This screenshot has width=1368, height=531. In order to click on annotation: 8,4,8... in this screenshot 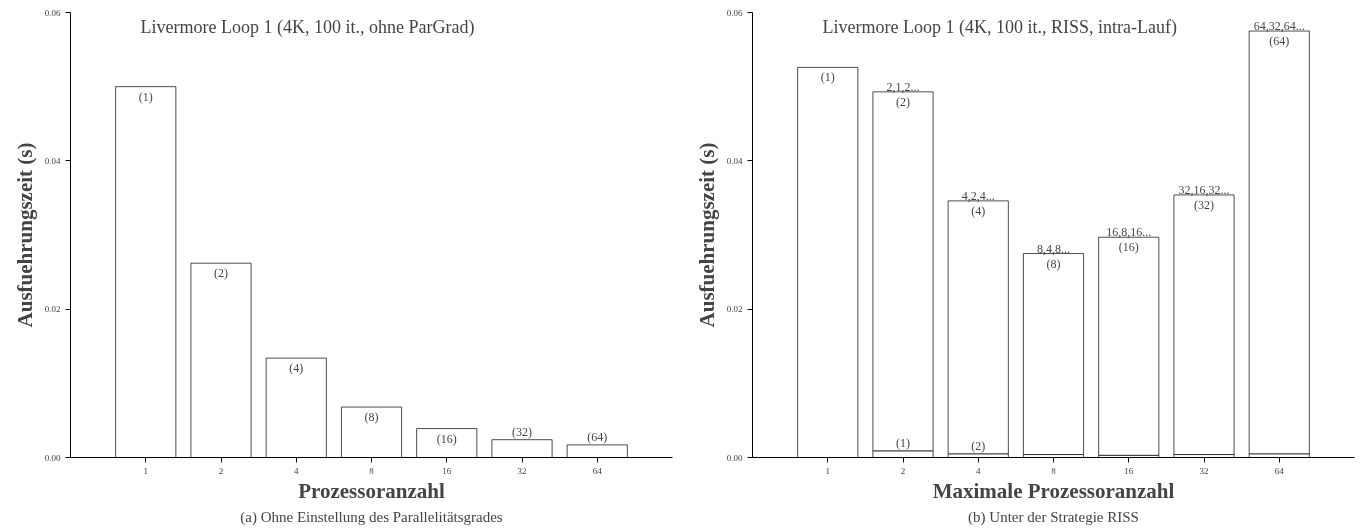, I will do `click(1053, 248)`.